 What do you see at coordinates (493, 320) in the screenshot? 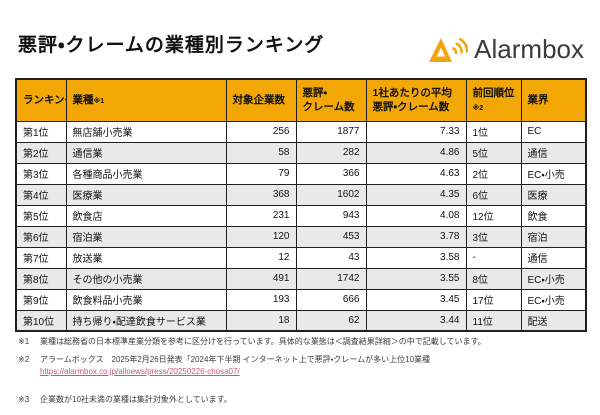
I see `previous-rank-cell: 11位` at bounding box center [493, 320].